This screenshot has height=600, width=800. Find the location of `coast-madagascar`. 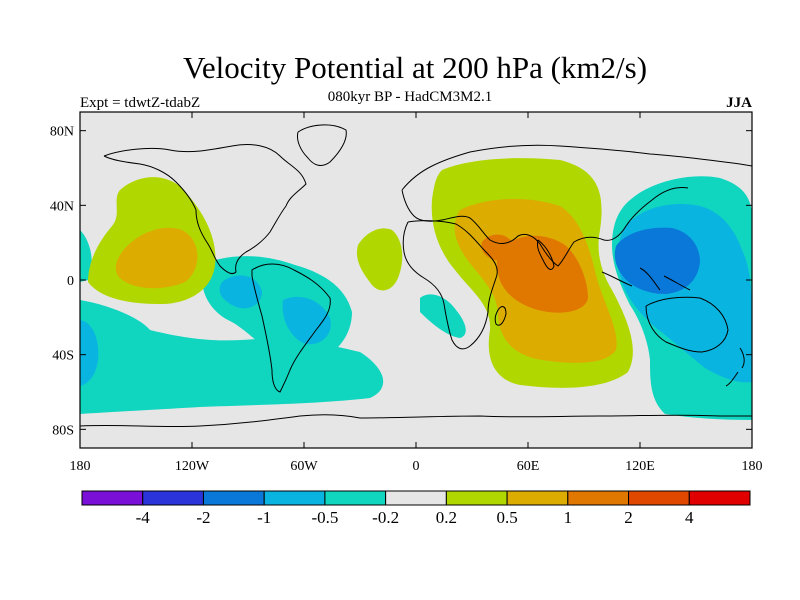

coast-madagascar is located at coordinates (500, 316).